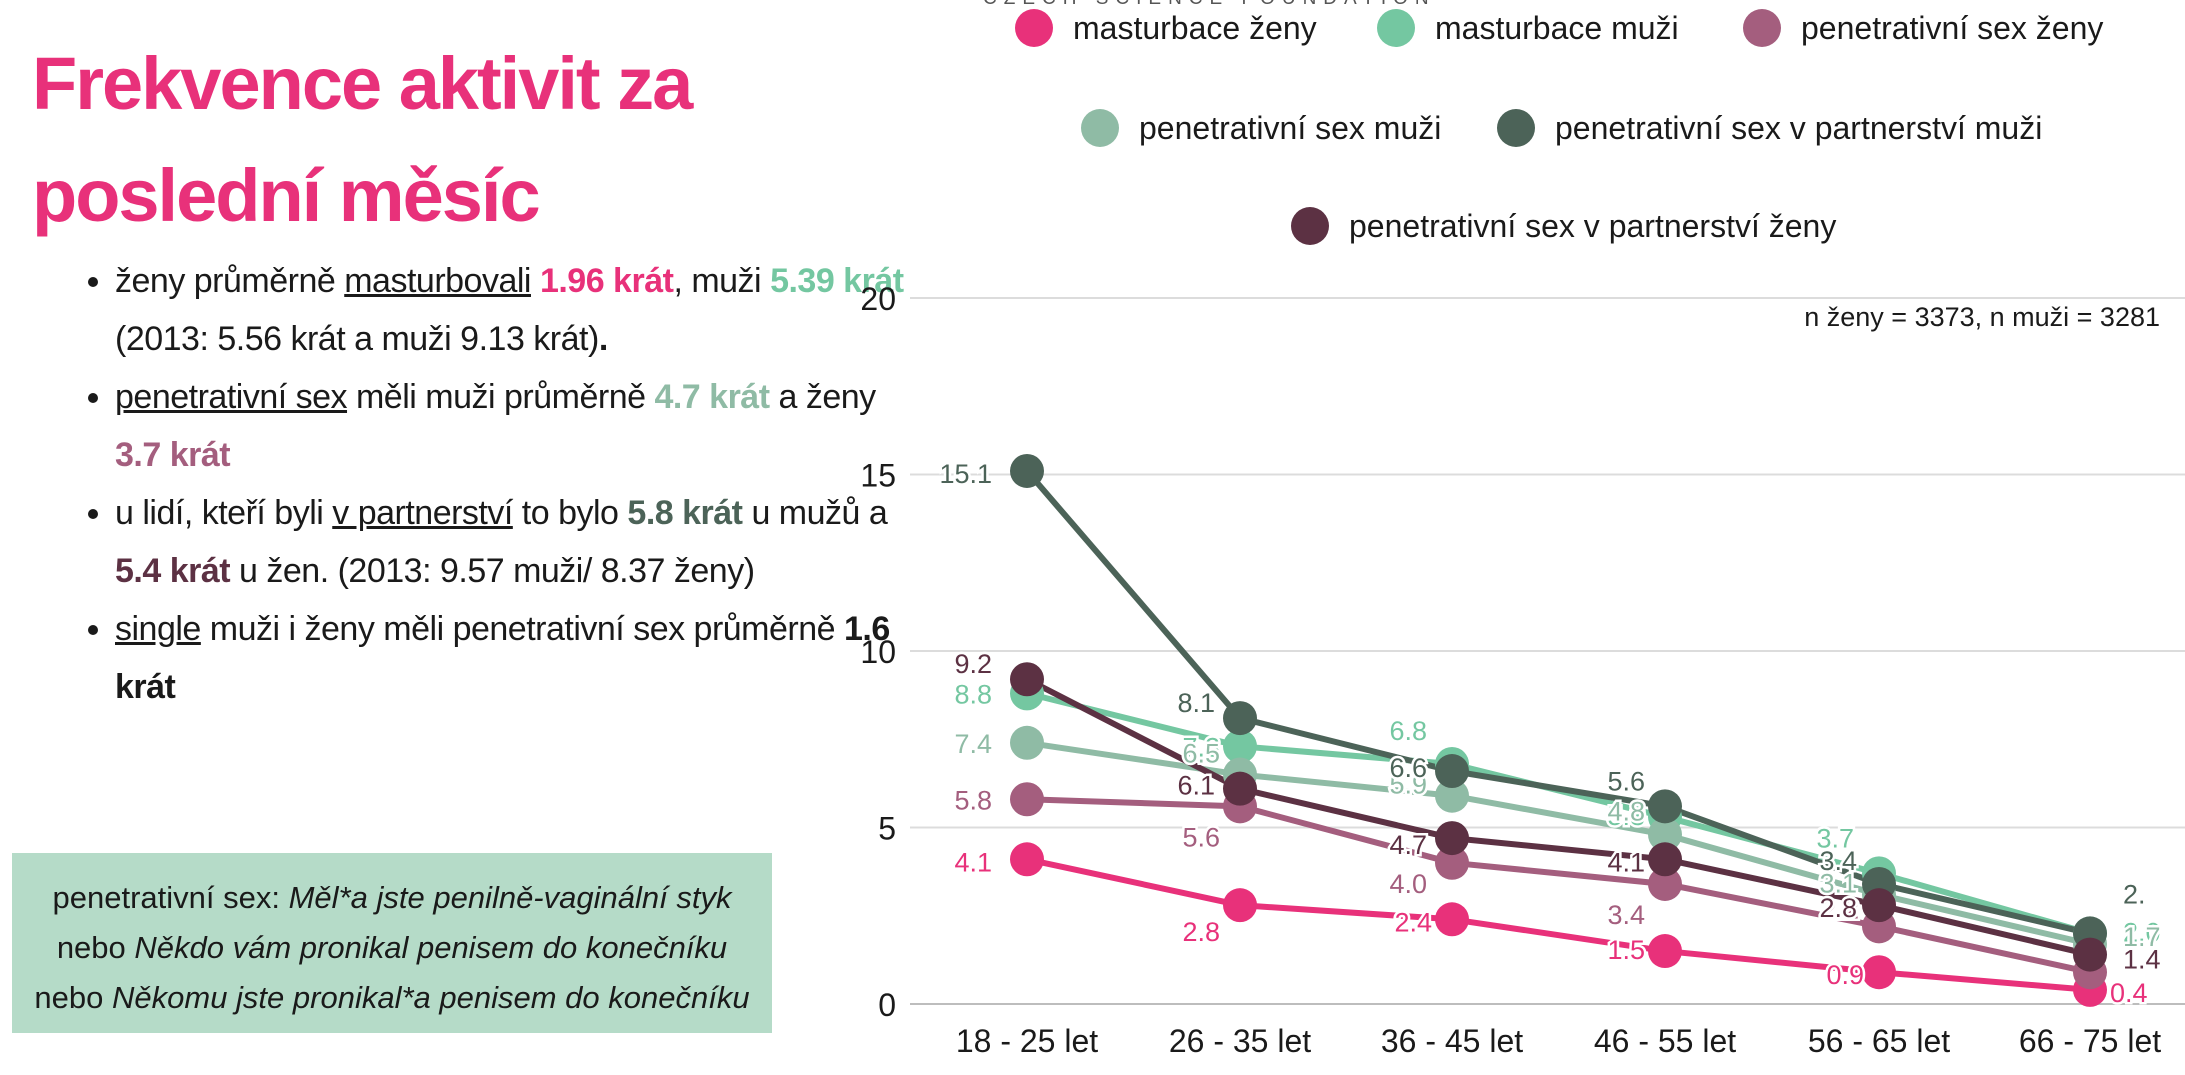 This screenshot has width=2185, height=1075. I want to click on bullet-text: měli muži průměrně, so click(501, 397).